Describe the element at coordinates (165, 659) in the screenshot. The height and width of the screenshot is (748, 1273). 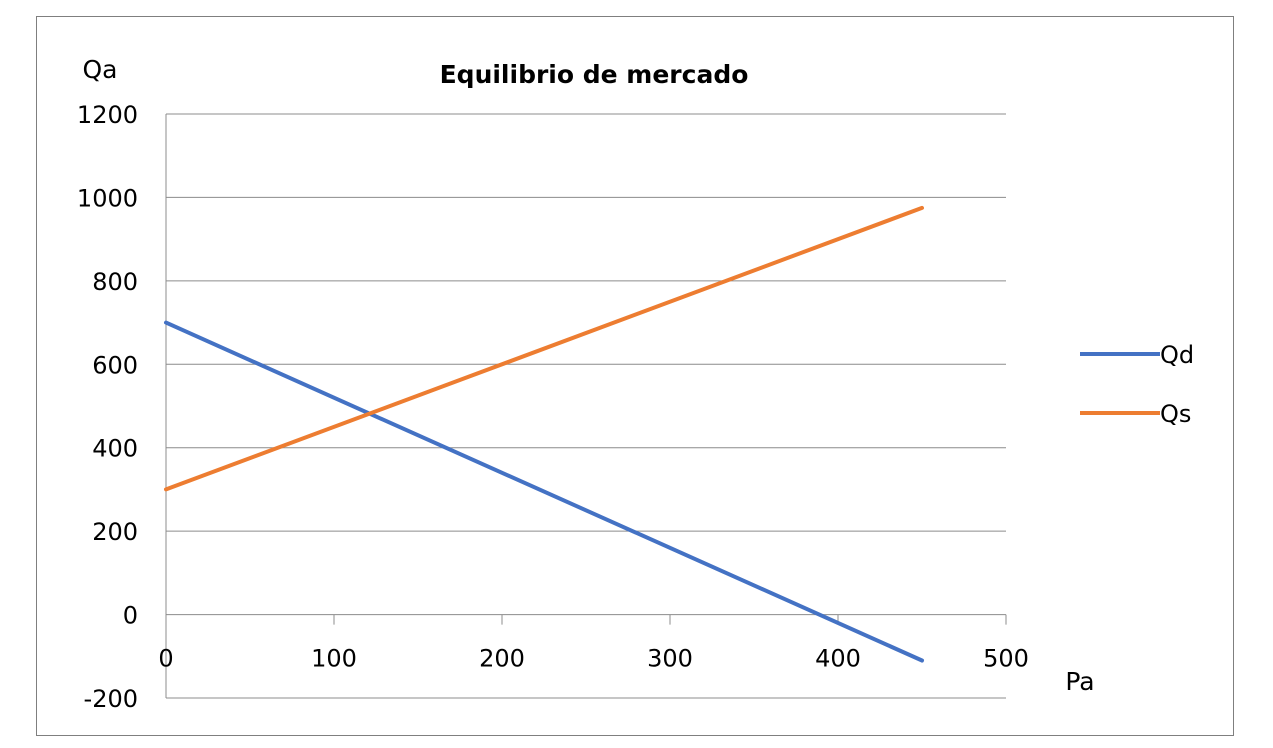
I see `x-tick-label-0: 0` at that location.